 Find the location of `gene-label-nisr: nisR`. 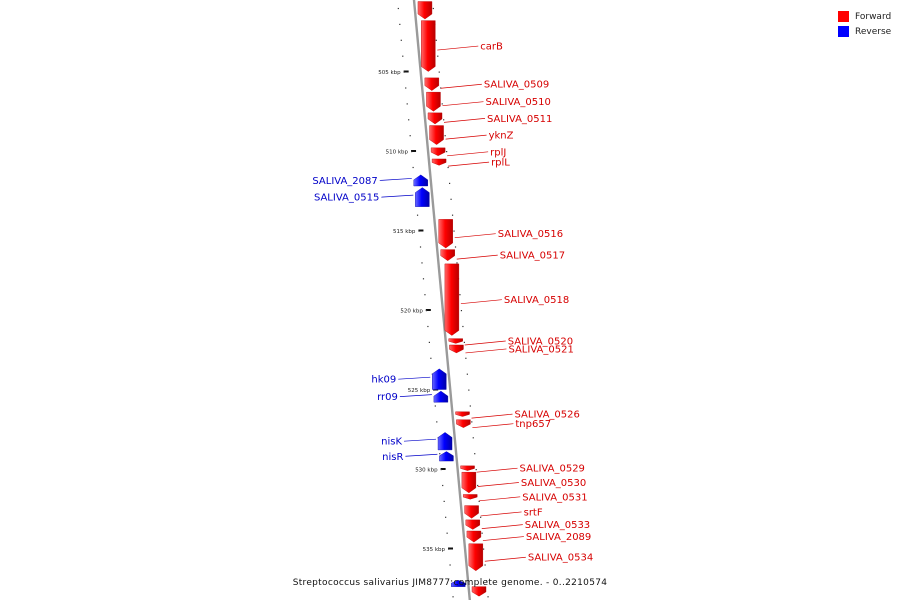

gene-label-nisr: nisR is located at coordinates (392, 457).